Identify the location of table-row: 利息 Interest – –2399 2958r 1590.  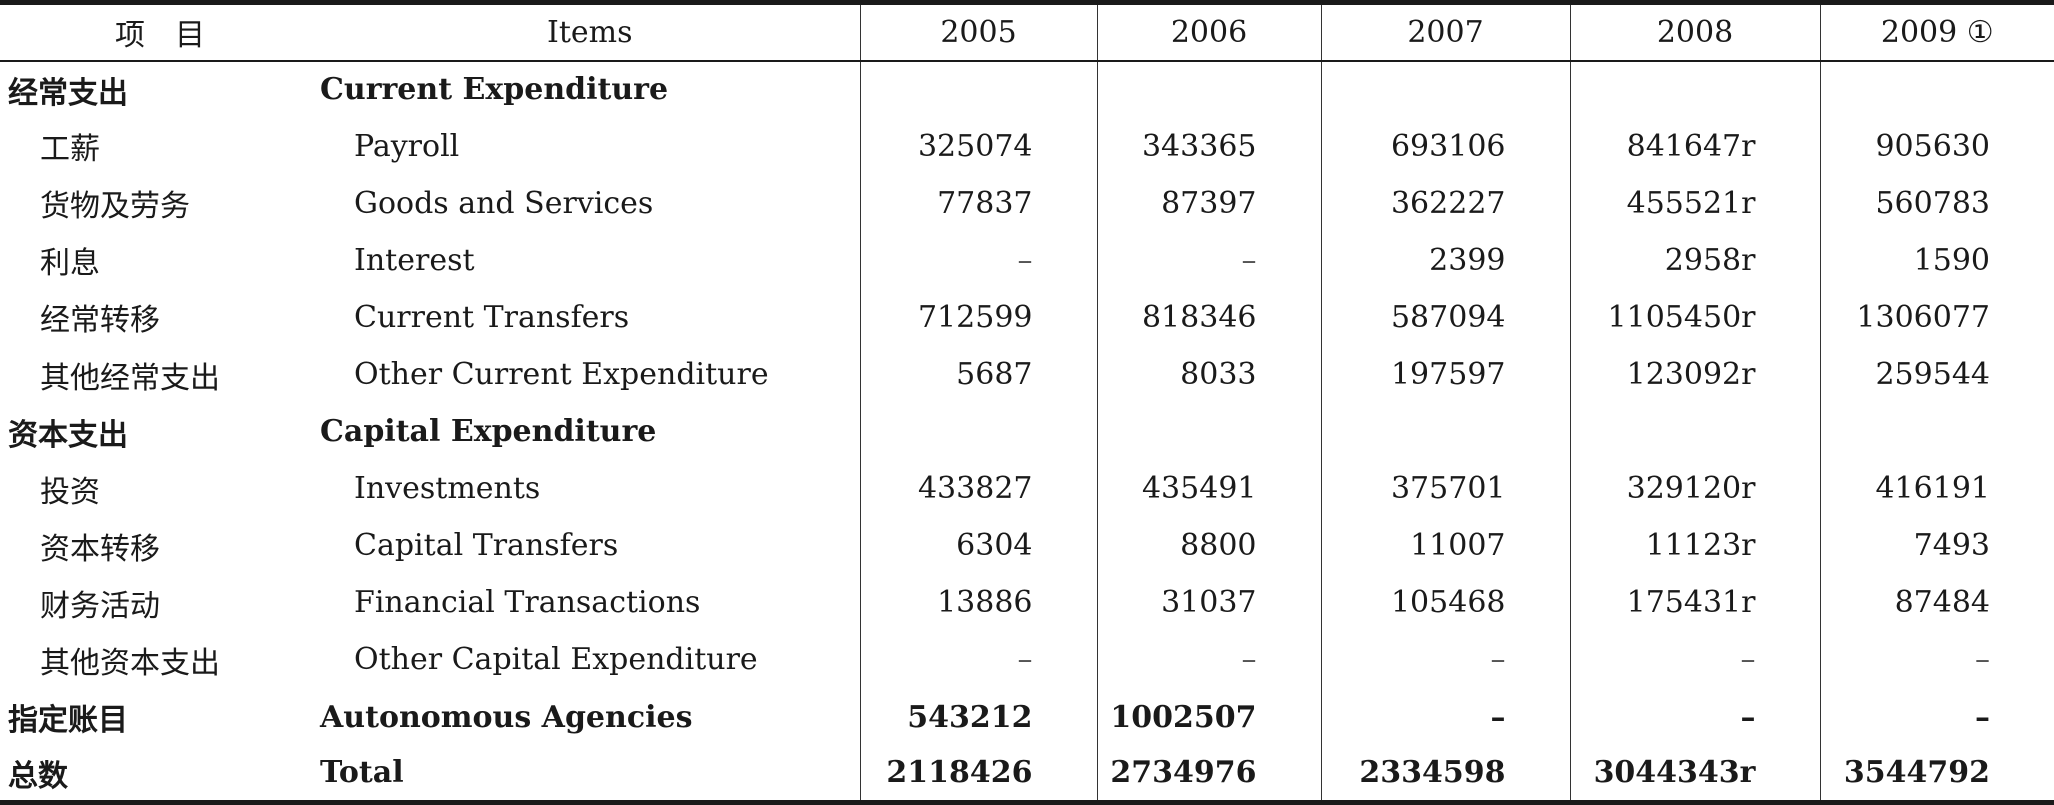
(1027, 260).